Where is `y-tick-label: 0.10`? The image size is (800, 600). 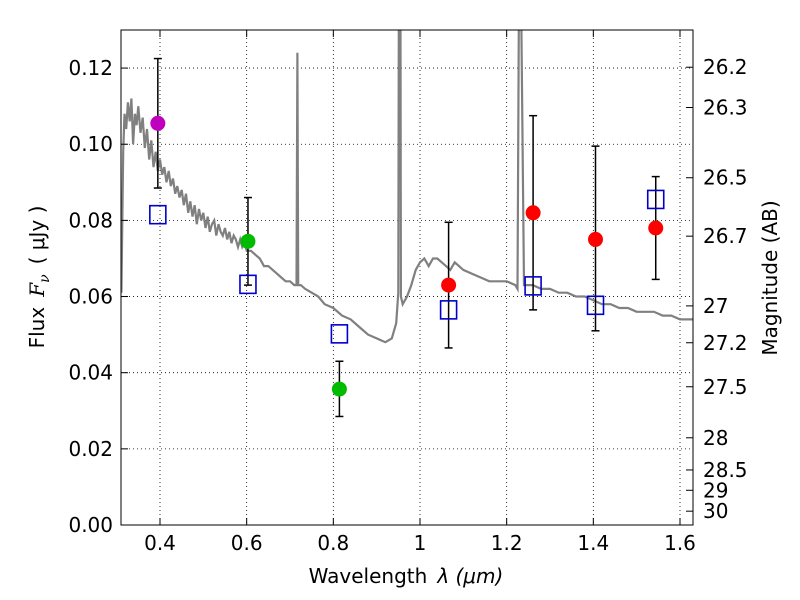 y-tick-label: 0.10 is located at coordinates (90, 144).